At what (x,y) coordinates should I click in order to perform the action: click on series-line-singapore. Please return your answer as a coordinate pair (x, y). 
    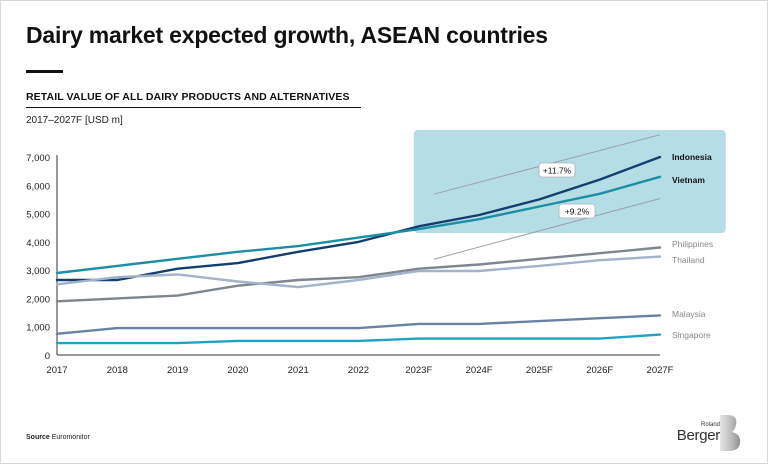
    Looking at the image, I should click on (358, 339).